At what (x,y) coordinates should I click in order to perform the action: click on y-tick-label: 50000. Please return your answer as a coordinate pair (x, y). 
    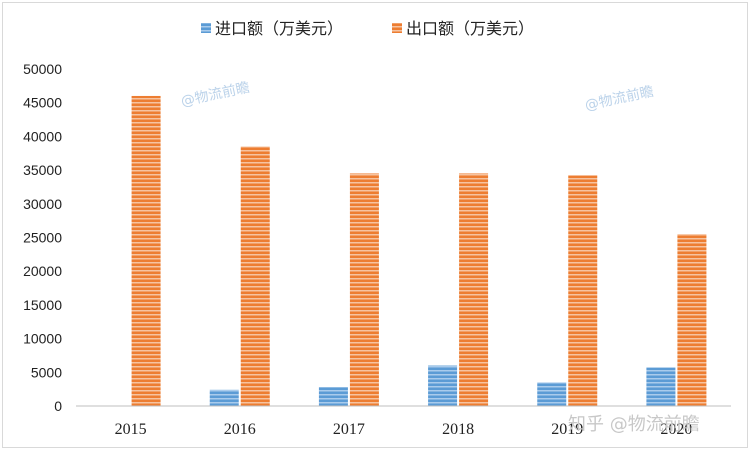
    Looking at the image, I should click on (42, 69).